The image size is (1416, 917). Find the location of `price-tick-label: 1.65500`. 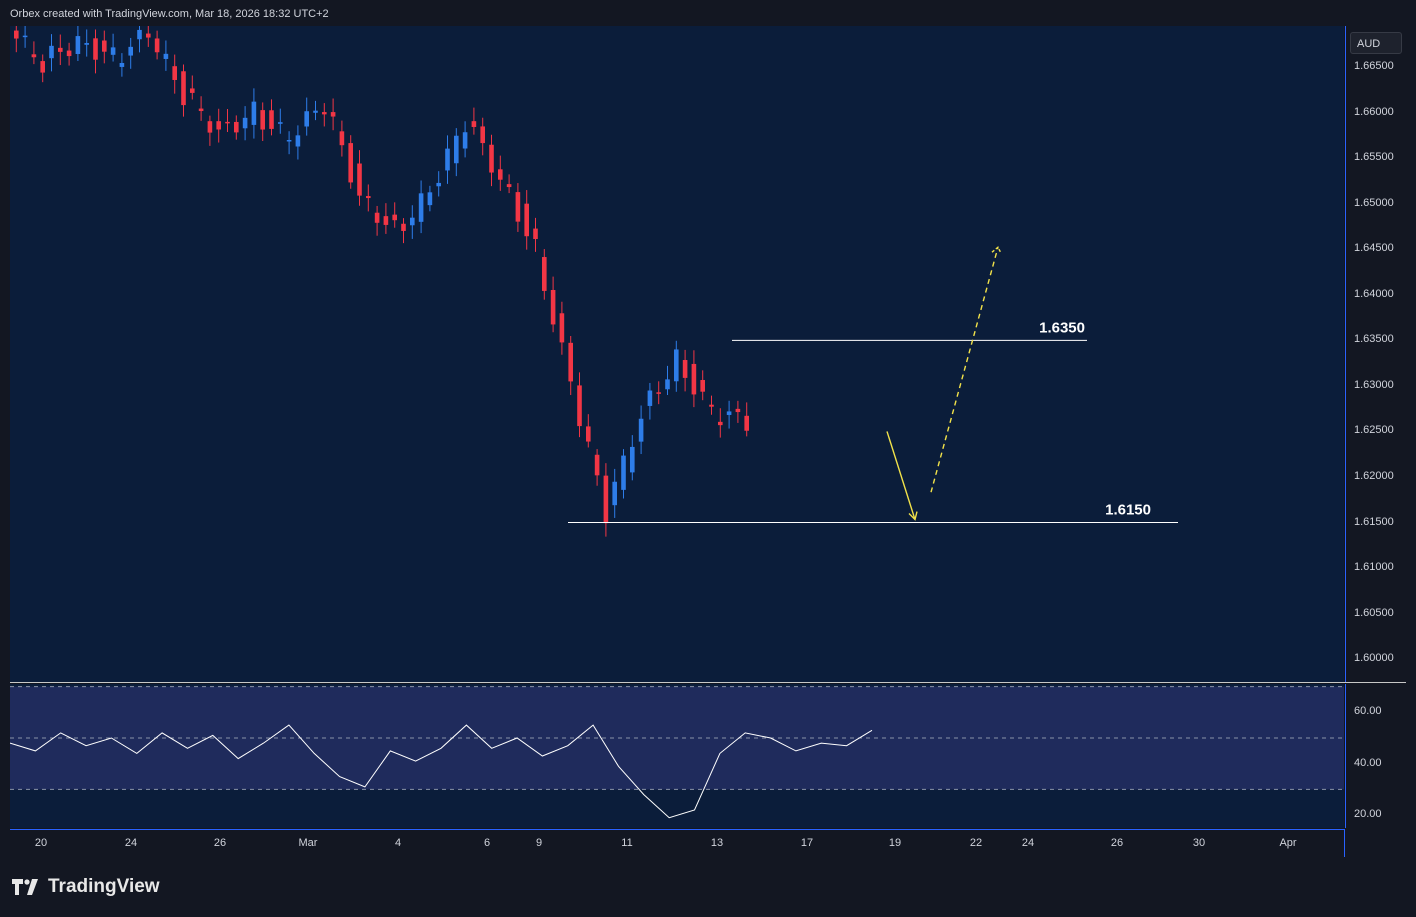

price-tick-label: 1.65500 is located at coordinates (1374, 157).